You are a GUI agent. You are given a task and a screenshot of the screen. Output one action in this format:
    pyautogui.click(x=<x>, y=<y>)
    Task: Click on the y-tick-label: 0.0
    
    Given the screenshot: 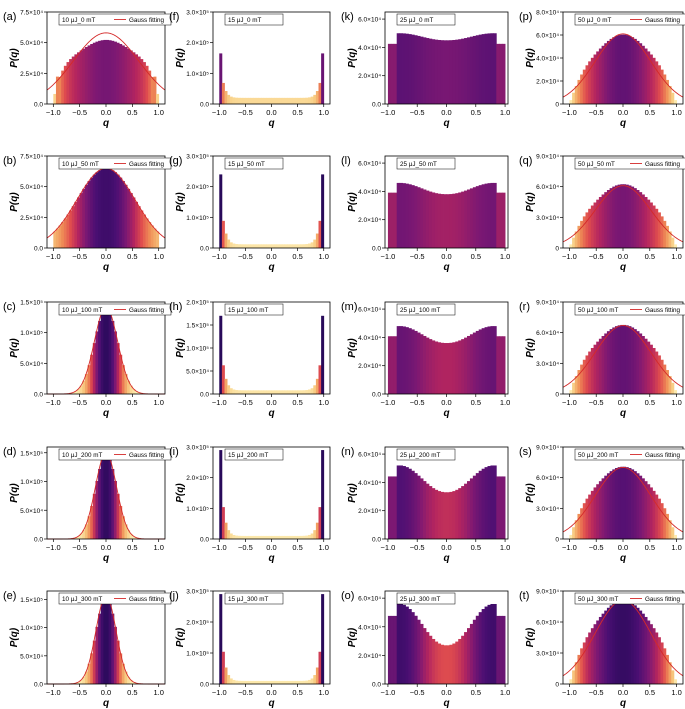 What is the action you would take?
    pyautogui.click(x=38, y=395)
    